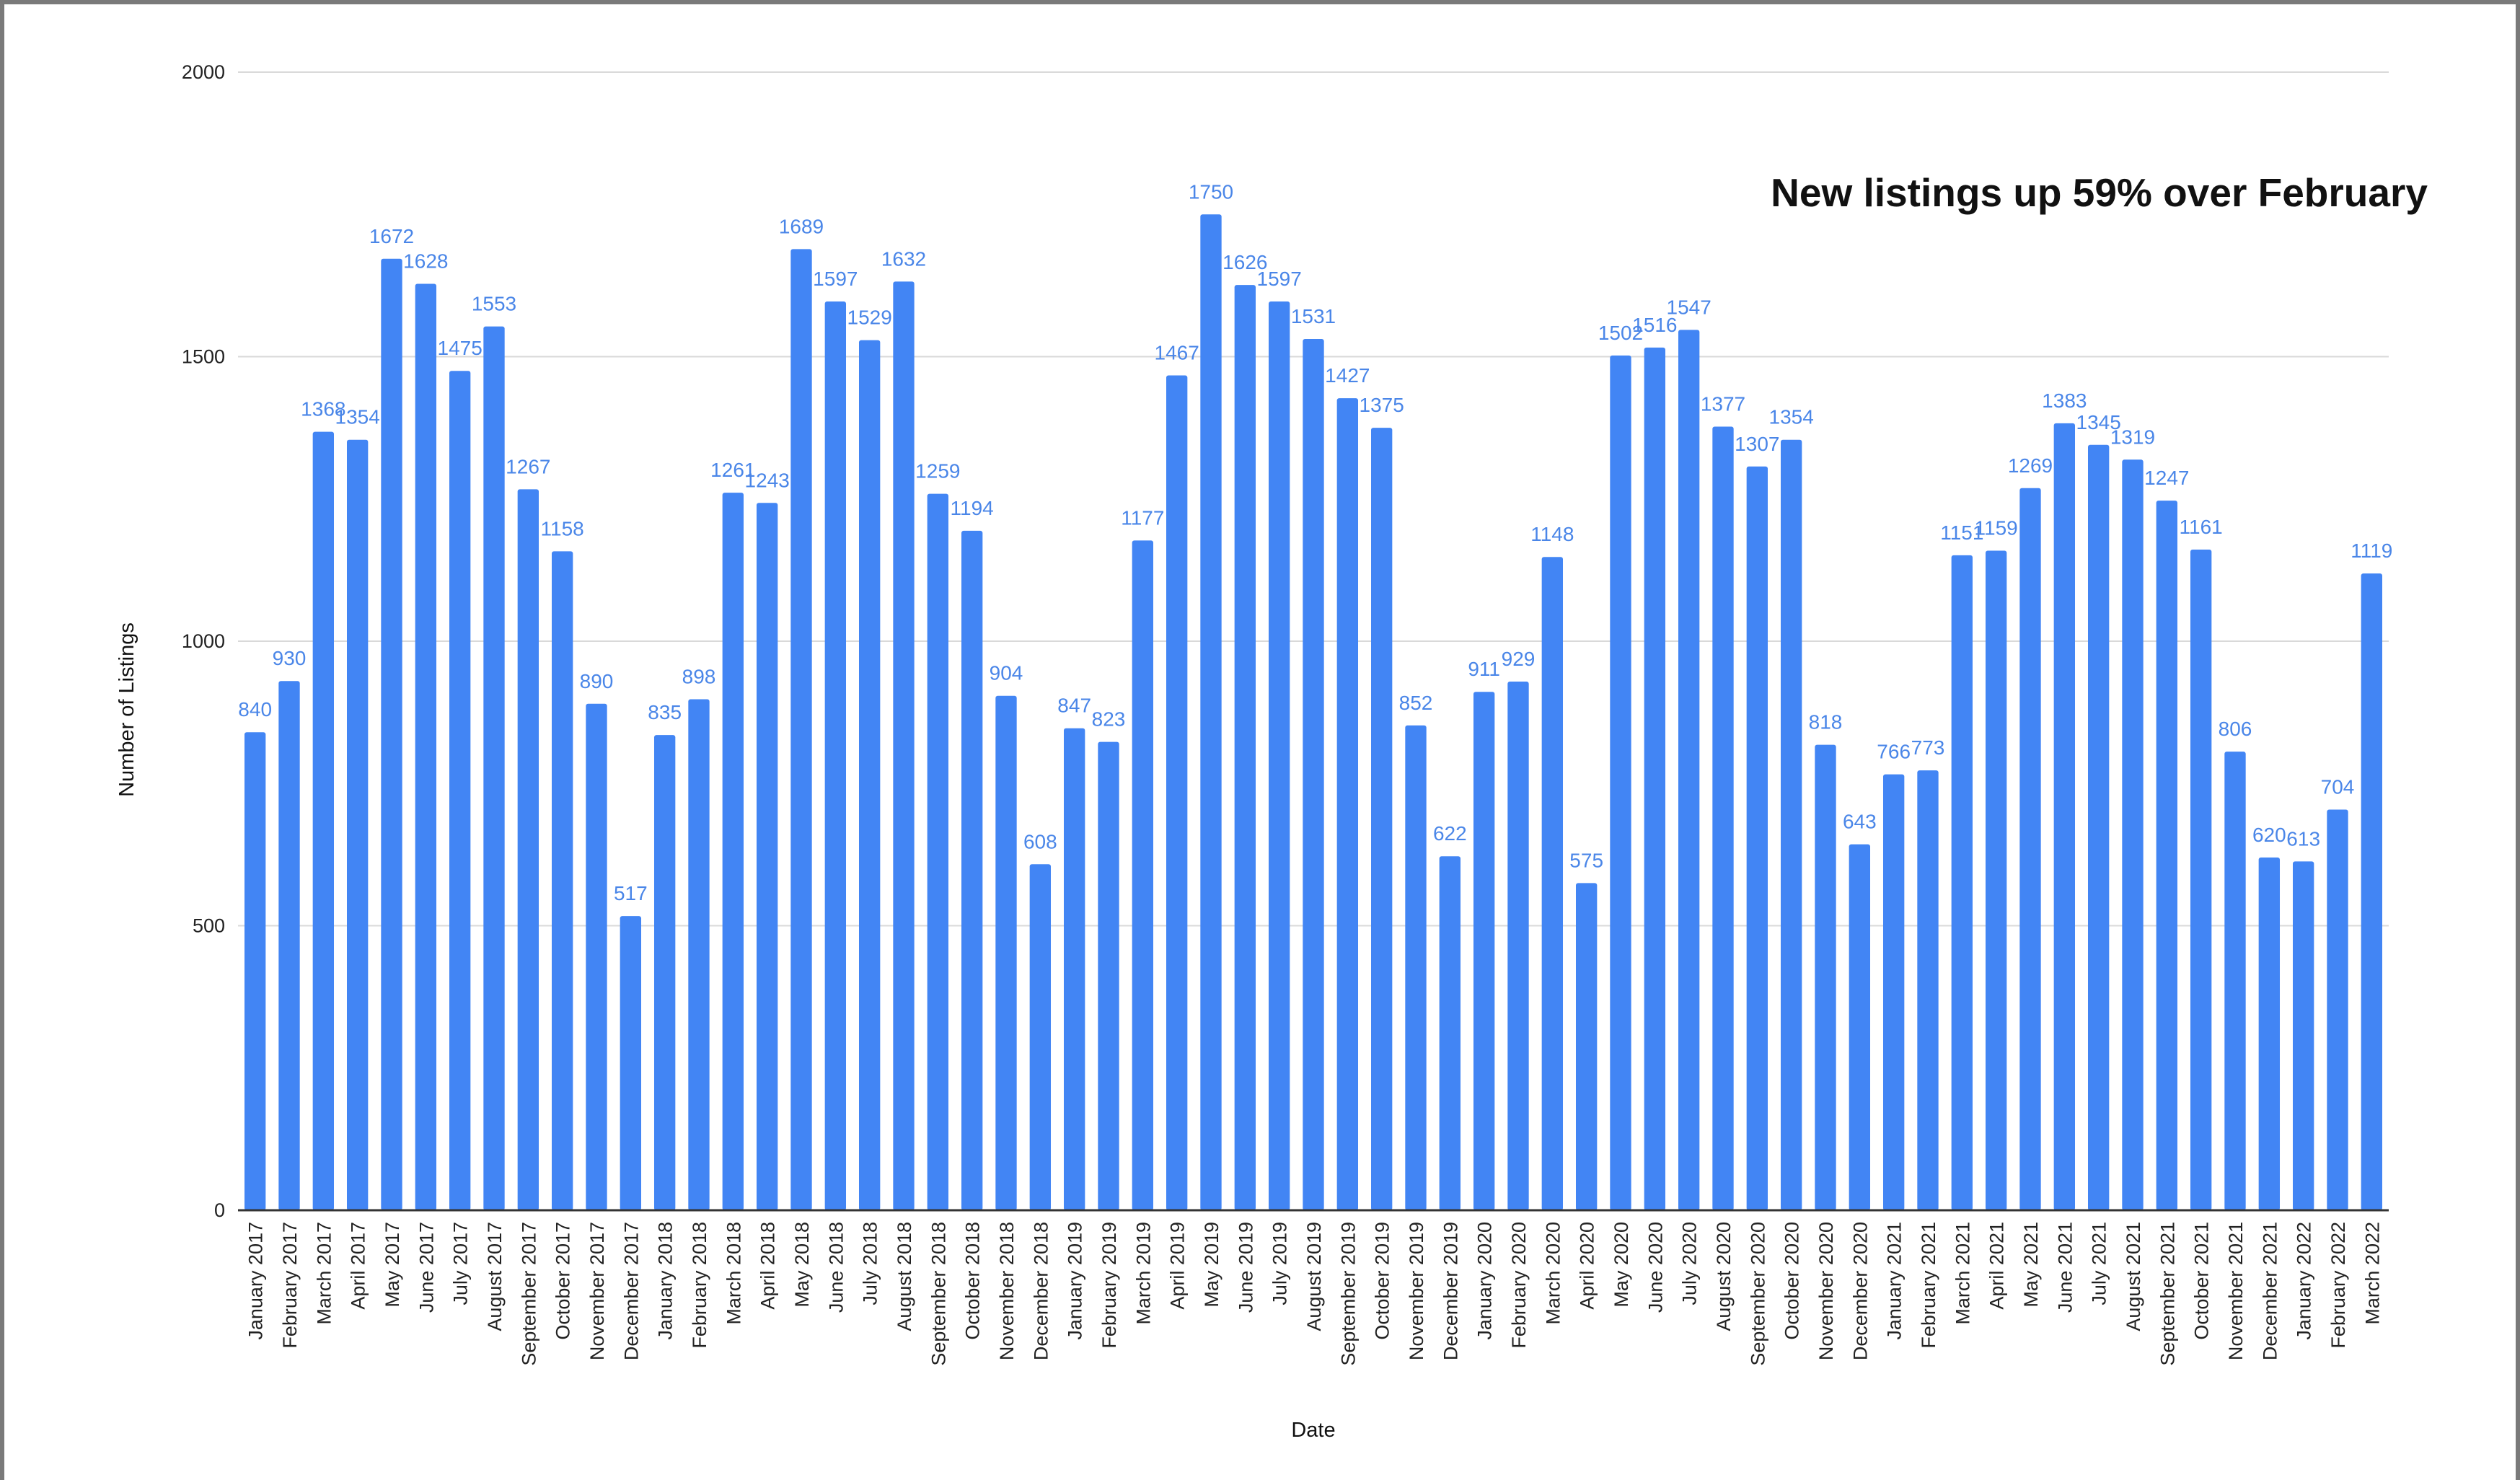  What do you see at coordinates (2064, 400) in the screenshot?
I see `data-label: 1383` at bounding box center [2064, 400].